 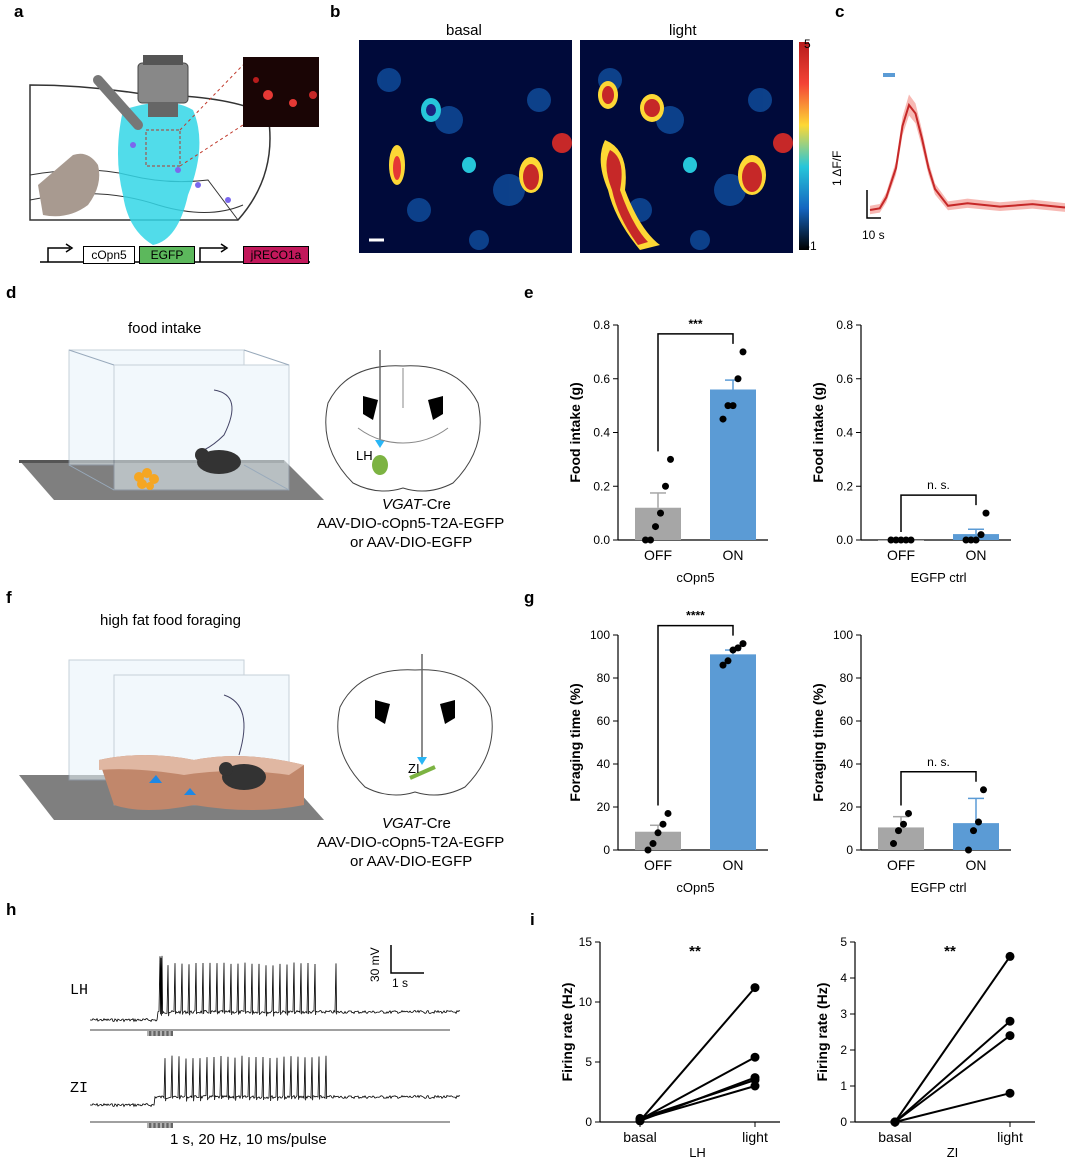 What do you see at coordinates (755, 1057) in the screenshot?
I see `panel-i-left-point-light` at bounding box center [755, 1057].